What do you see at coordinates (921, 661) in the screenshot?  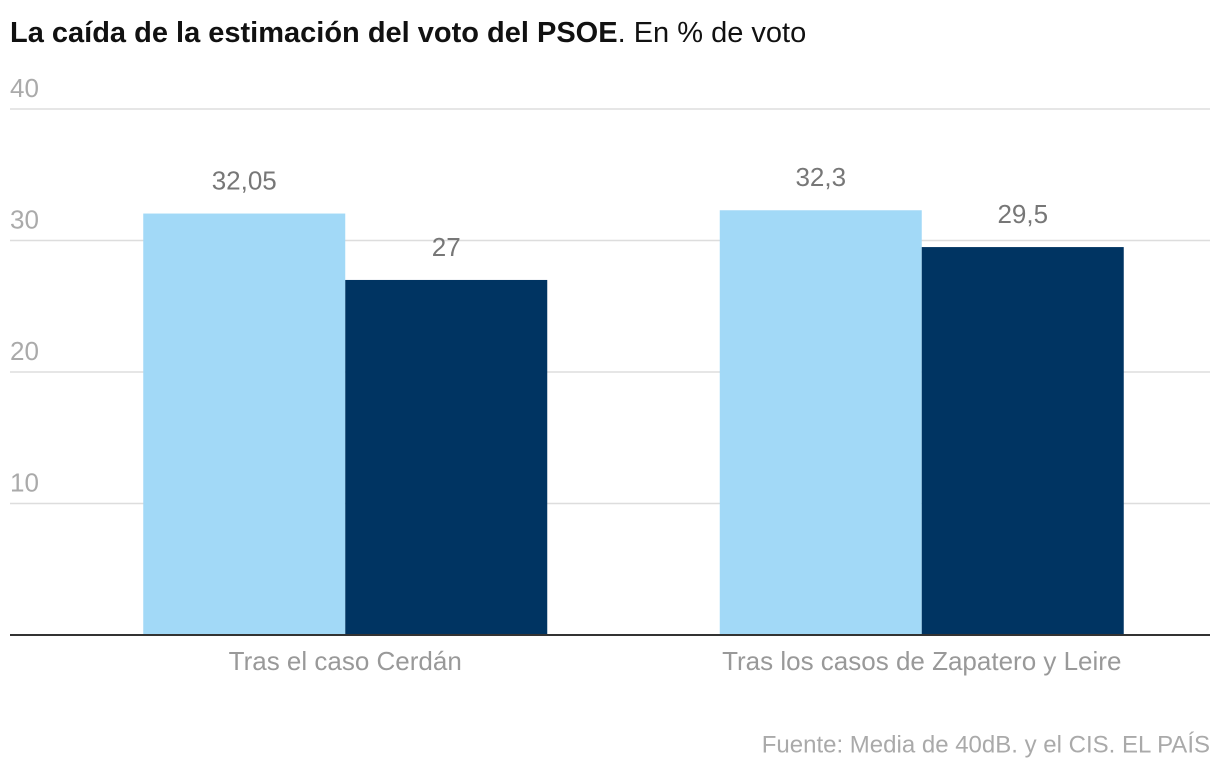 I see `x-tick-label: Tras los casos de Zapatero y Leire` at bounding box center [921, 661].